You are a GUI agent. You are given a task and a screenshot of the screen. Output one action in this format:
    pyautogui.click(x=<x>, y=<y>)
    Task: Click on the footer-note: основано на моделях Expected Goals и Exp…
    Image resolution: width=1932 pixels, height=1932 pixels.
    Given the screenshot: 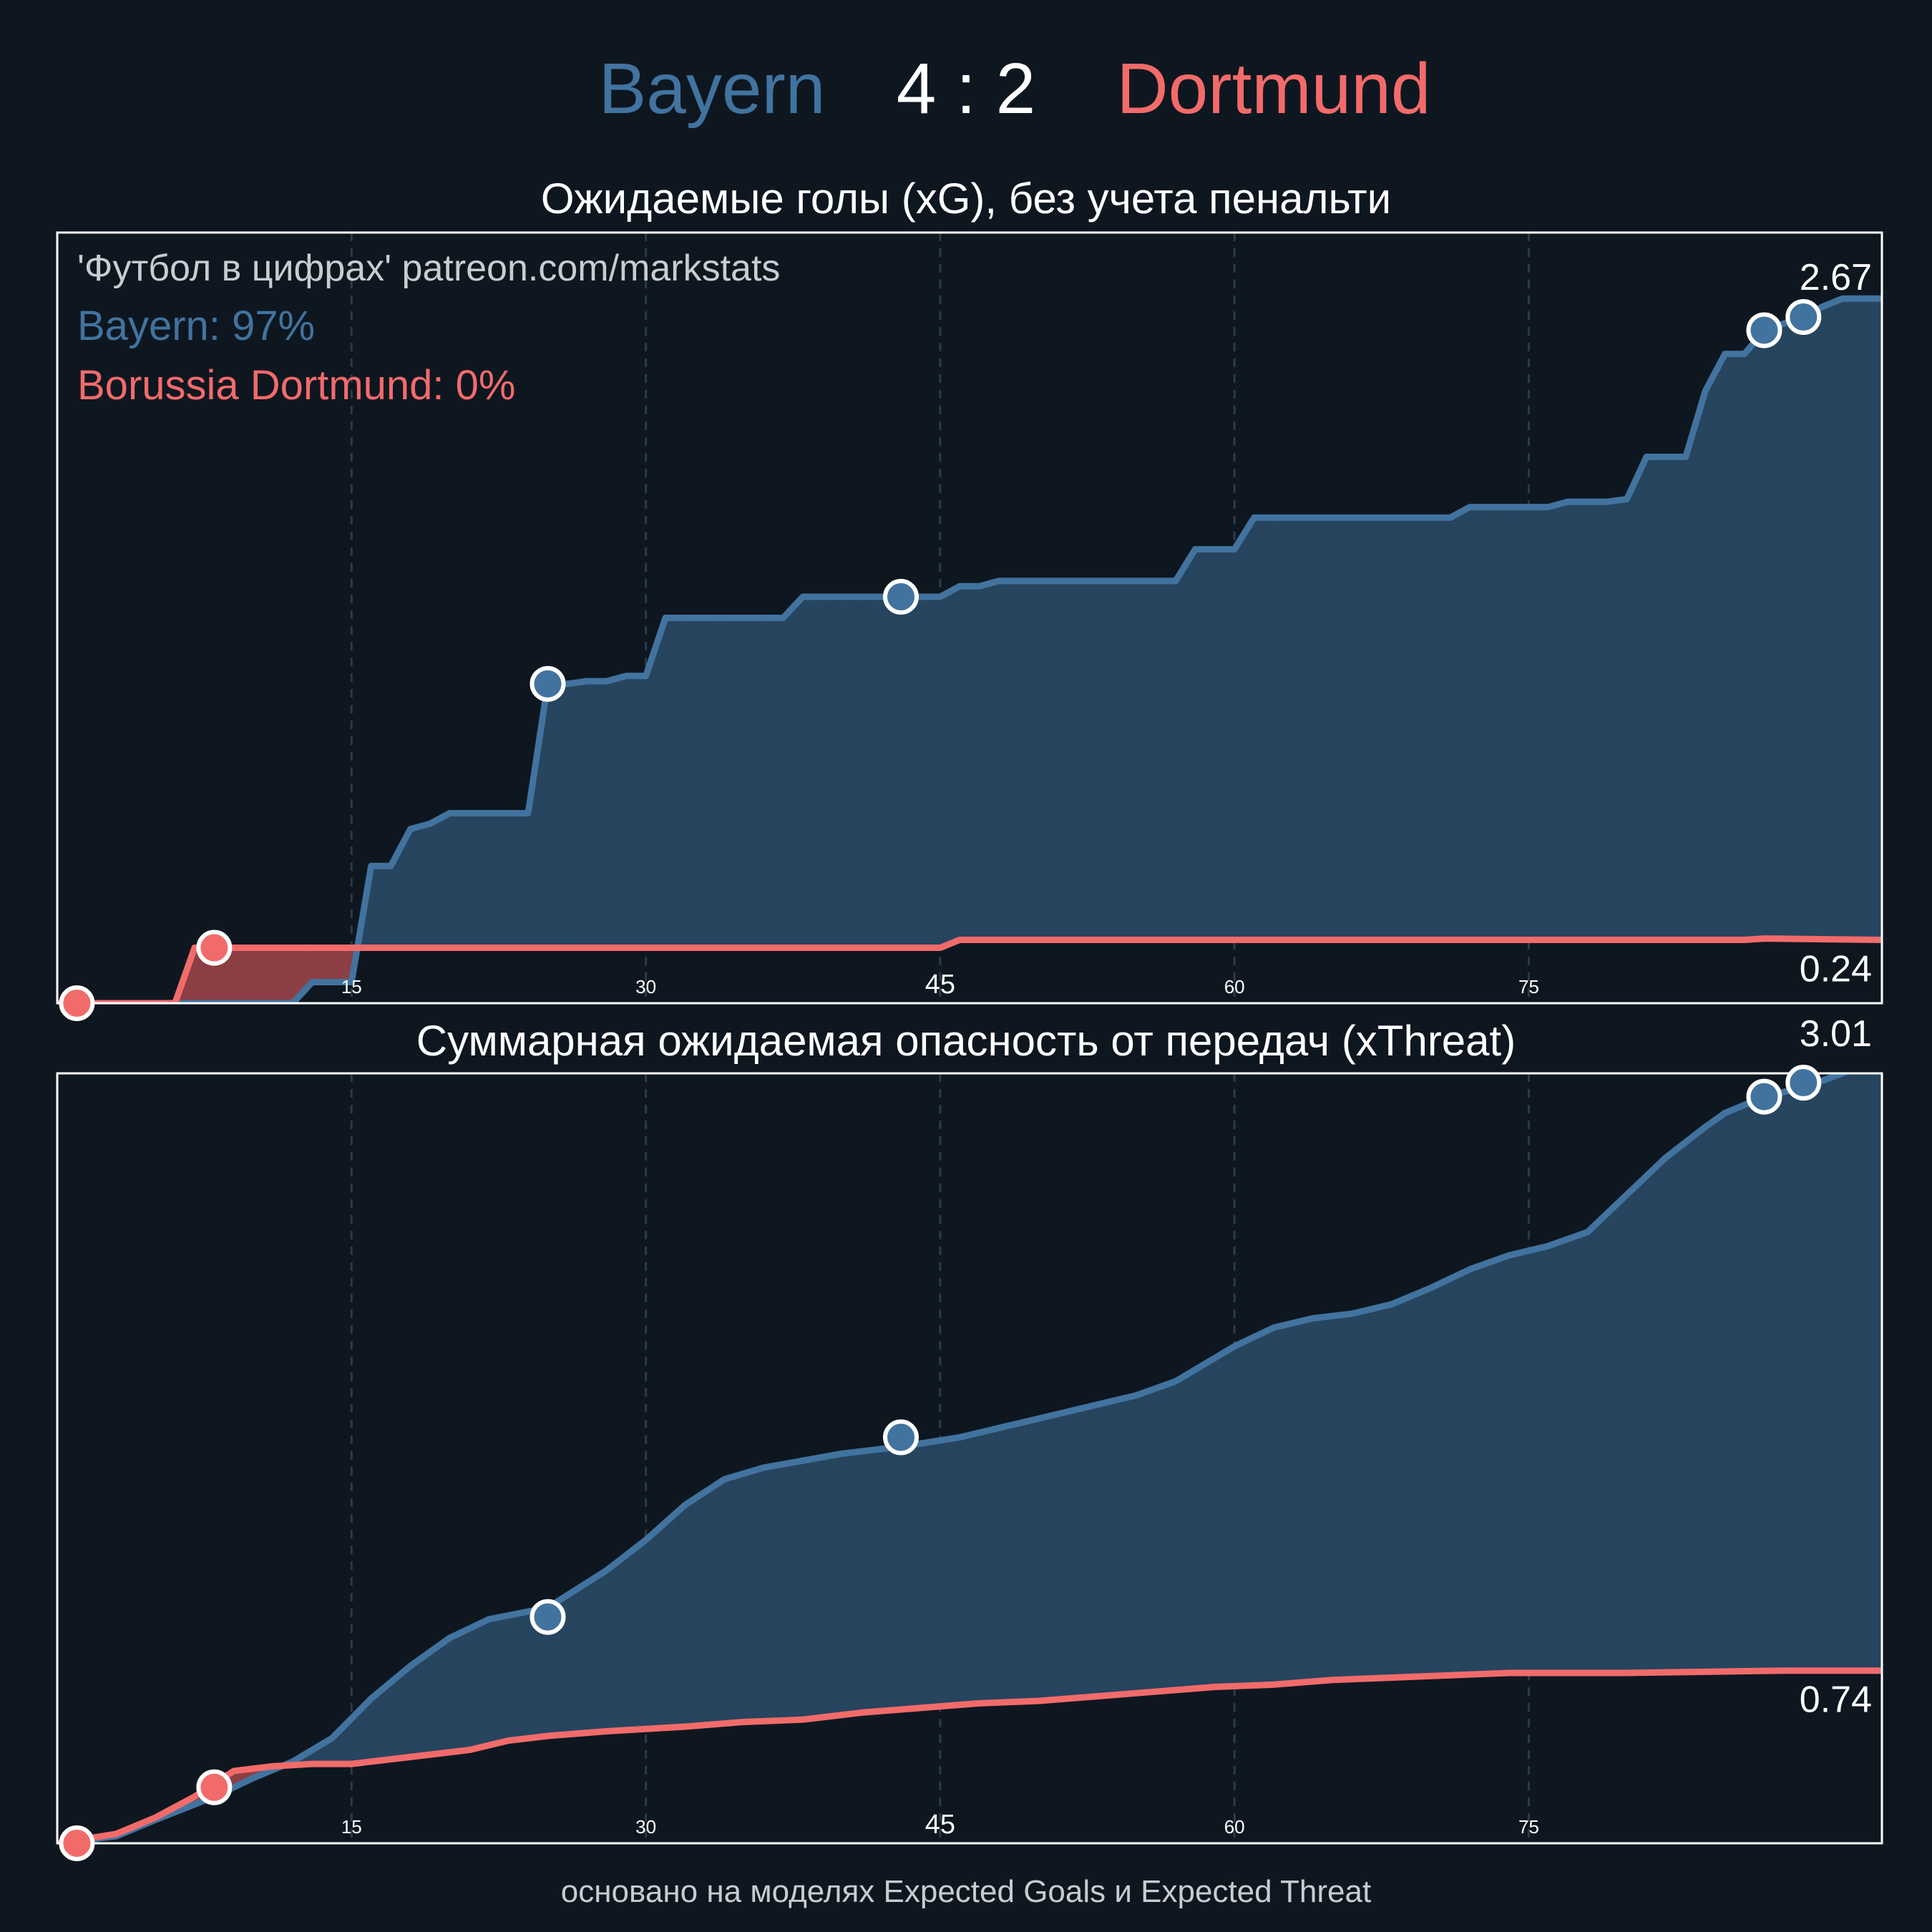 What is the action you would take?
    pyautogui.click(x=966, y=1891)
    